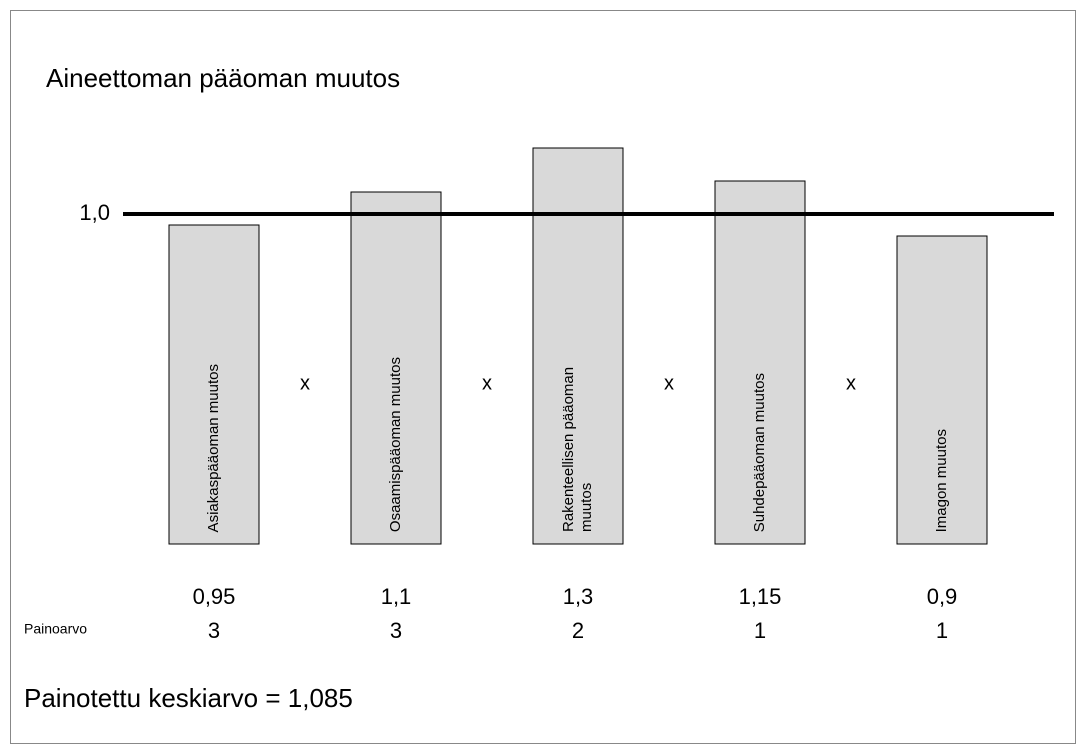 The height and width of the screenshot is (754, 1086). What do you see at coordinates (759, 452) in the screenshot?
I see `category-label: Suhdepääoman muutos` at bounding box center [759, 452].